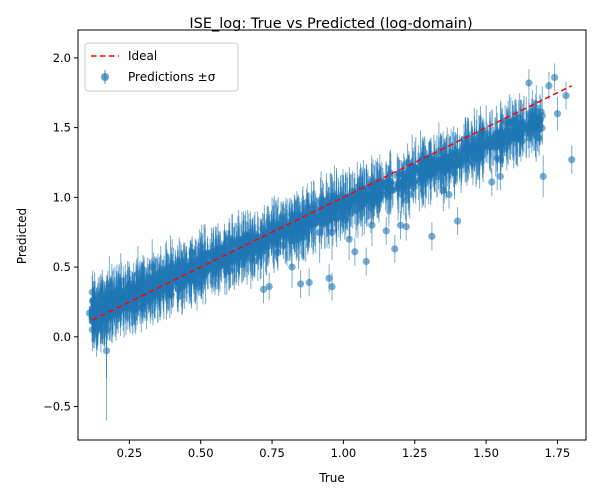 This screenshot has width=600, height=500. Describe the element at coordinates (330, 24) in the screenshot. I see `chart-title: ISE_log: True vs Predicted (log-domain)` at that location.